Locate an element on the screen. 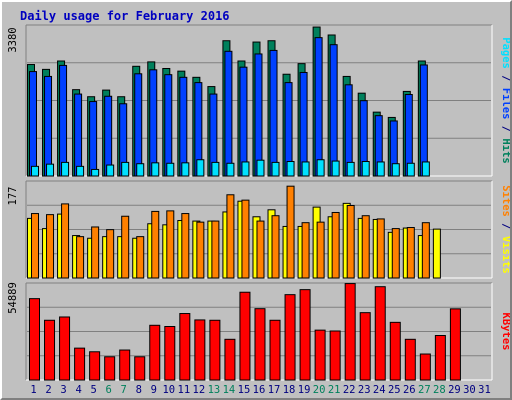  x-tick-label: 16 is located at coordinates (259, 390).